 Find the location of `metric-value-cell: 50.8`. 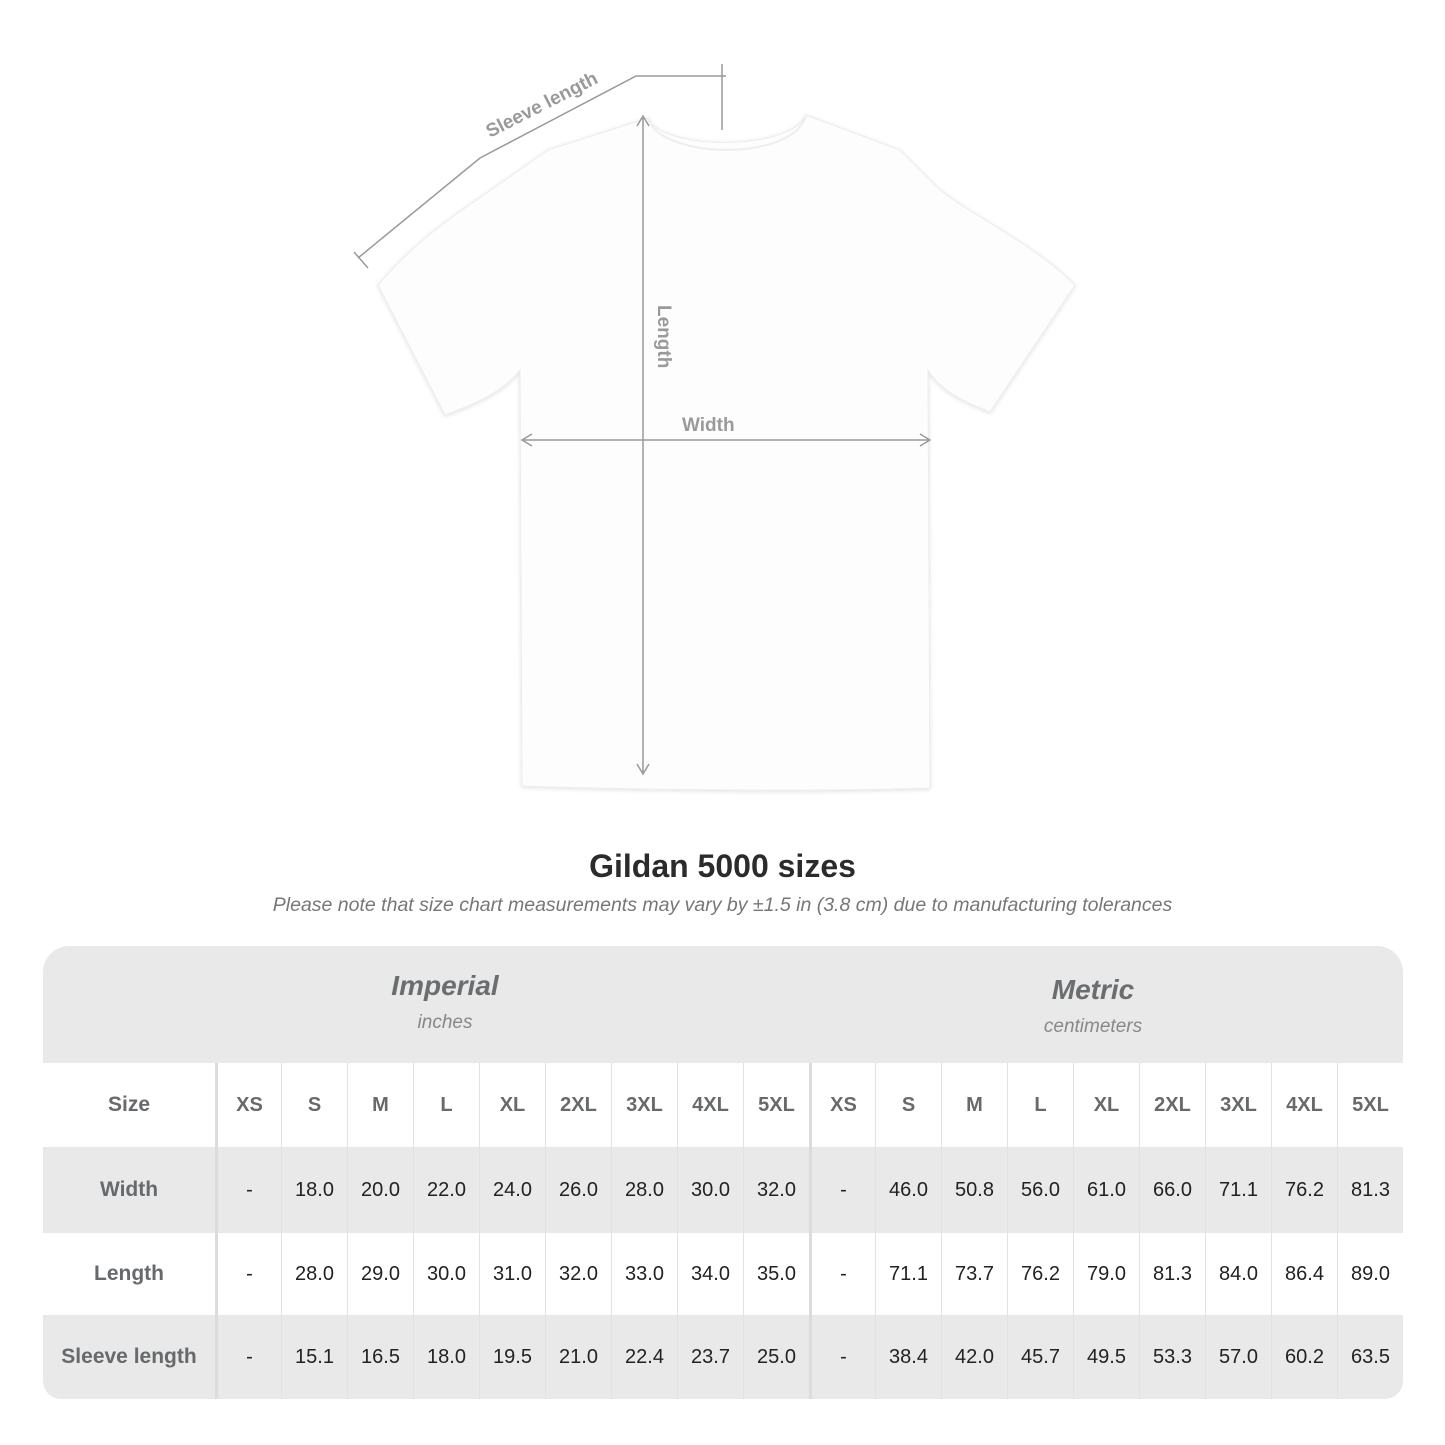

metric-value-cell: 50.8 is located at coordinates (974, 1190).